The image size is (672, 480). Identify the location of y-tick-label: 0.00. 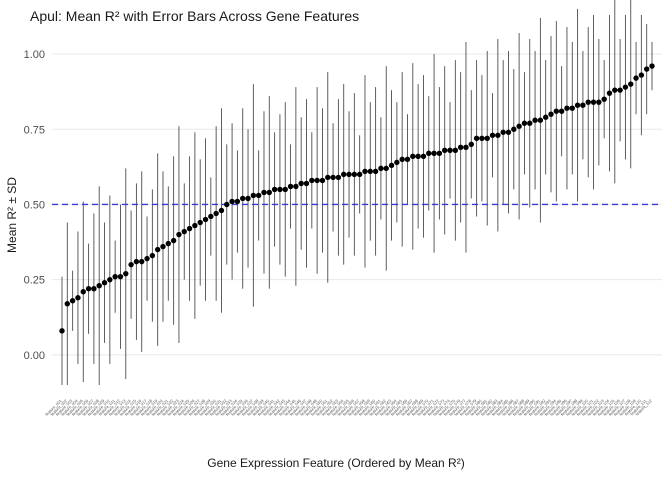
(34, 356).